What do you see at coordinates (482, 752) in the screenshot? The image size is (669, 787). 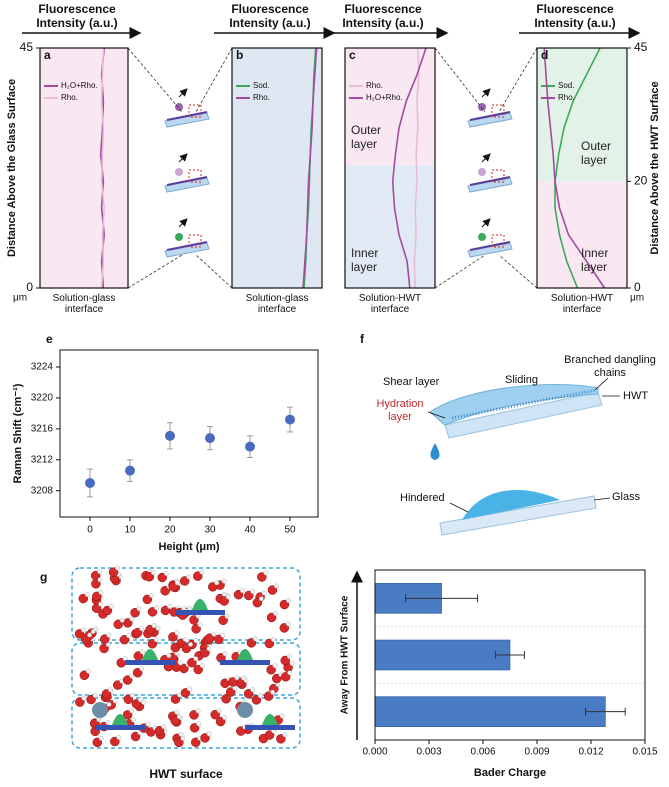 I see `x-tick-label: 0.006` at bounding box center [482, 752].